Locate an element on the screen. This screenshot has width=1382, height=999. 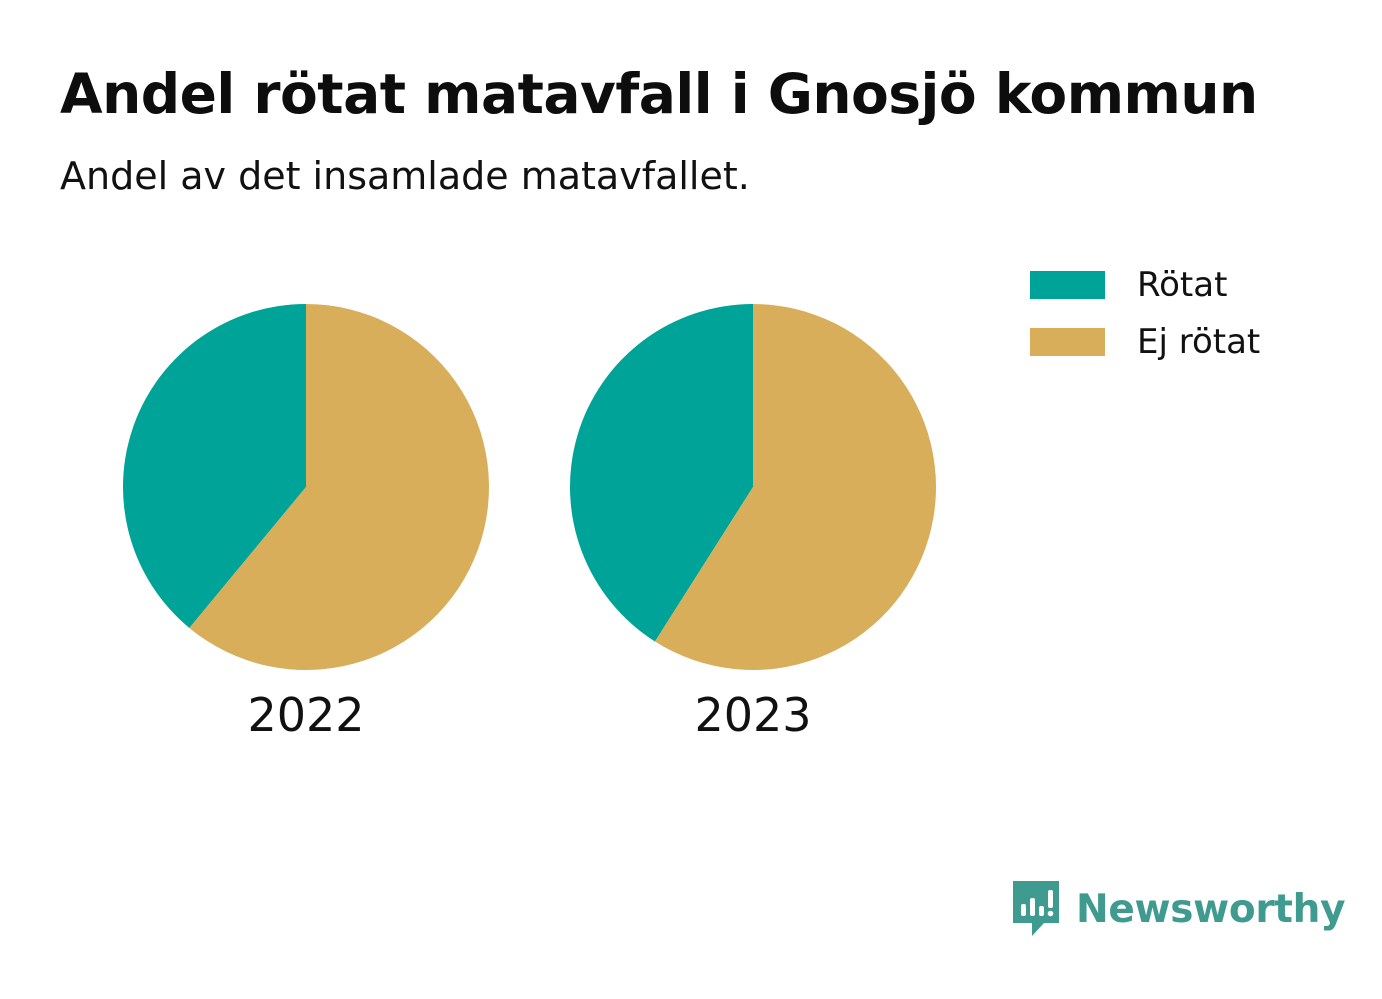
brand: Newsworthy is located at coordinates (1178, 909).